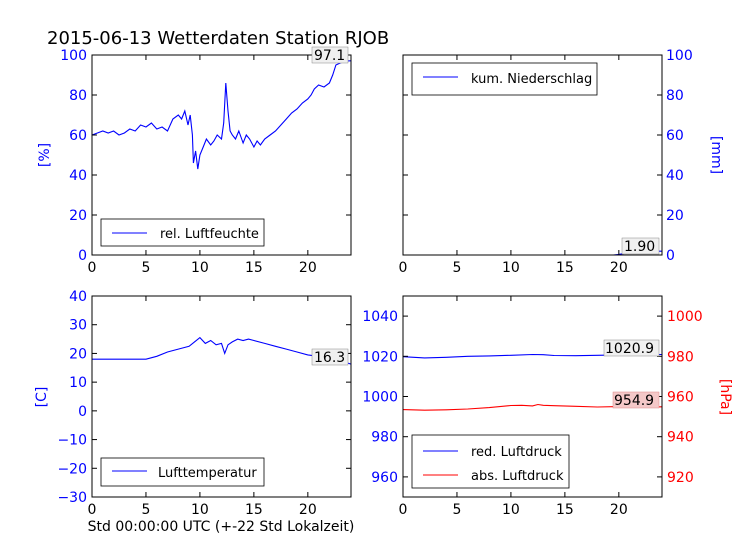  Describe the element at coordinates (675, 176) in the screenshot. I see `precip-ytick-label: 40` at that location.